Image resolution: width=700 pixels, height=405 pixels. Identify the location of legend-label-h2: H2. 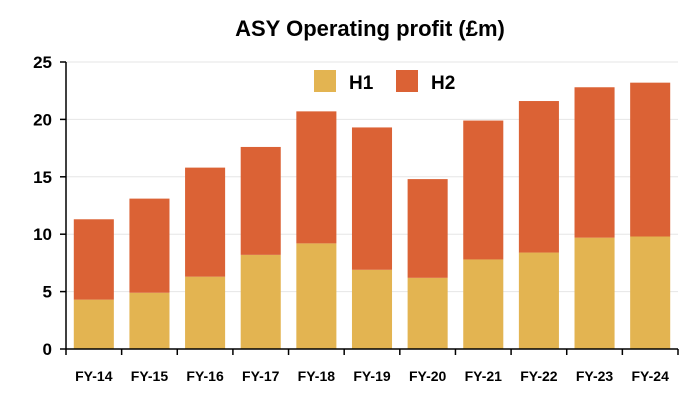
(443, 83).